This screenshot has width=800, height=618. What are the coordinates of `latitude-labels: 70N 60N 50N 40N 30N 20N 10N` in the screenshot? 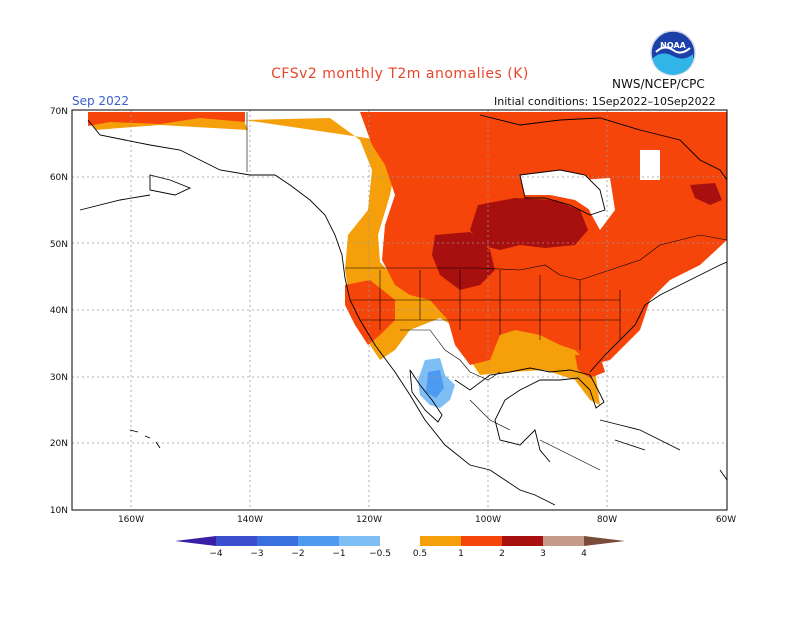 It's located at (59, 311).